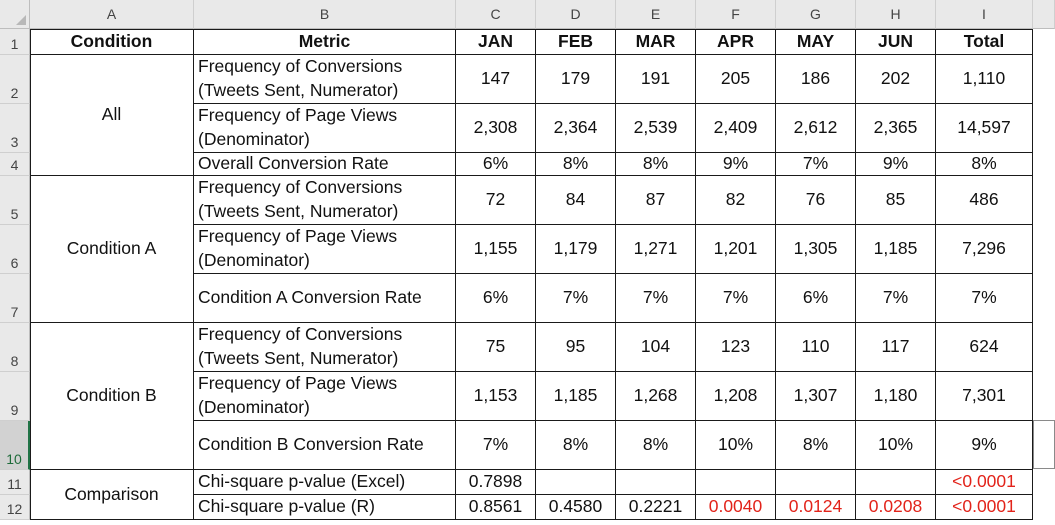  I want to click on value-cell: 104, so click(656, 347).